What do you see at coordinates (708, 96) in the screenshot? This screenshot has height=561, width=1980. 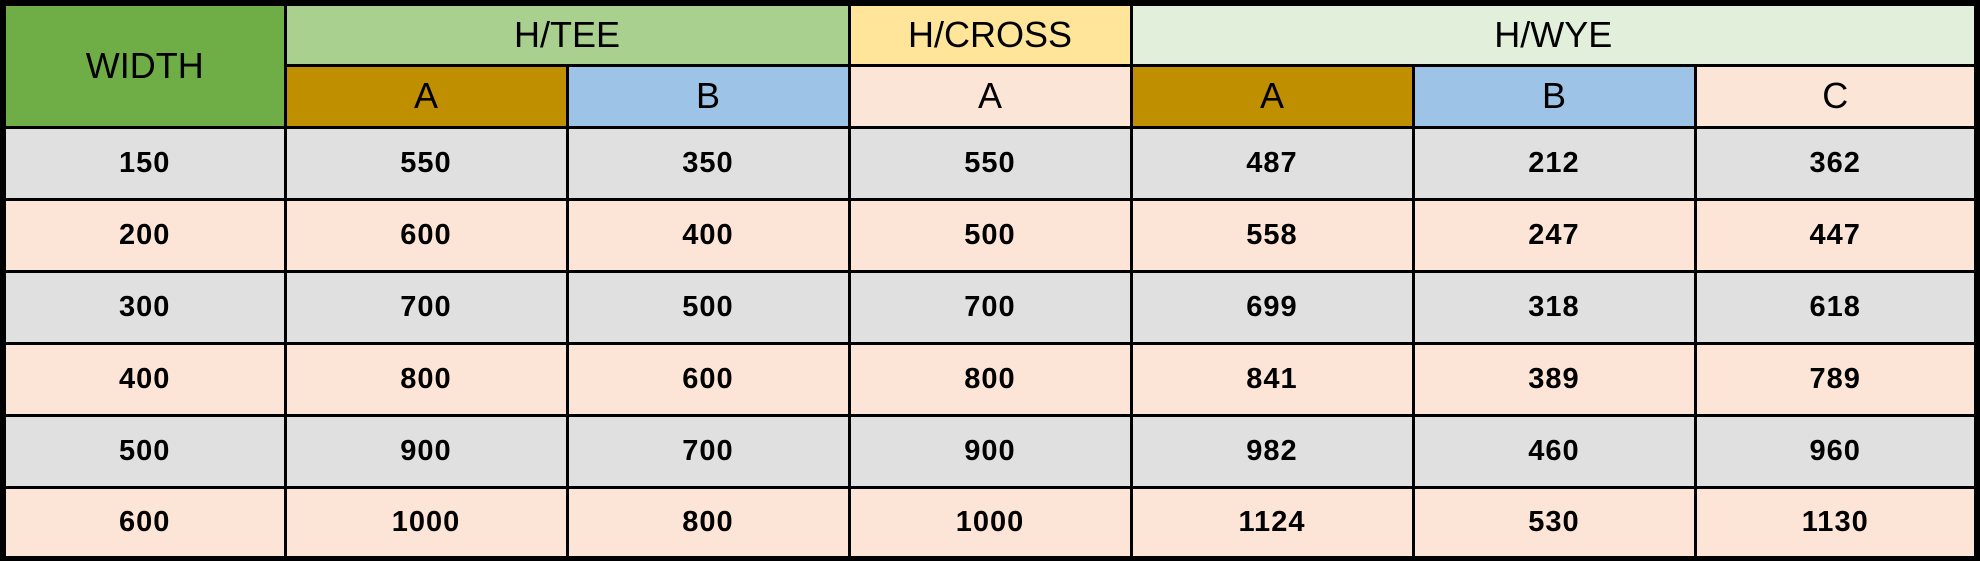 I see `subheader-htee-b: B` at bounding box center [708, 96].